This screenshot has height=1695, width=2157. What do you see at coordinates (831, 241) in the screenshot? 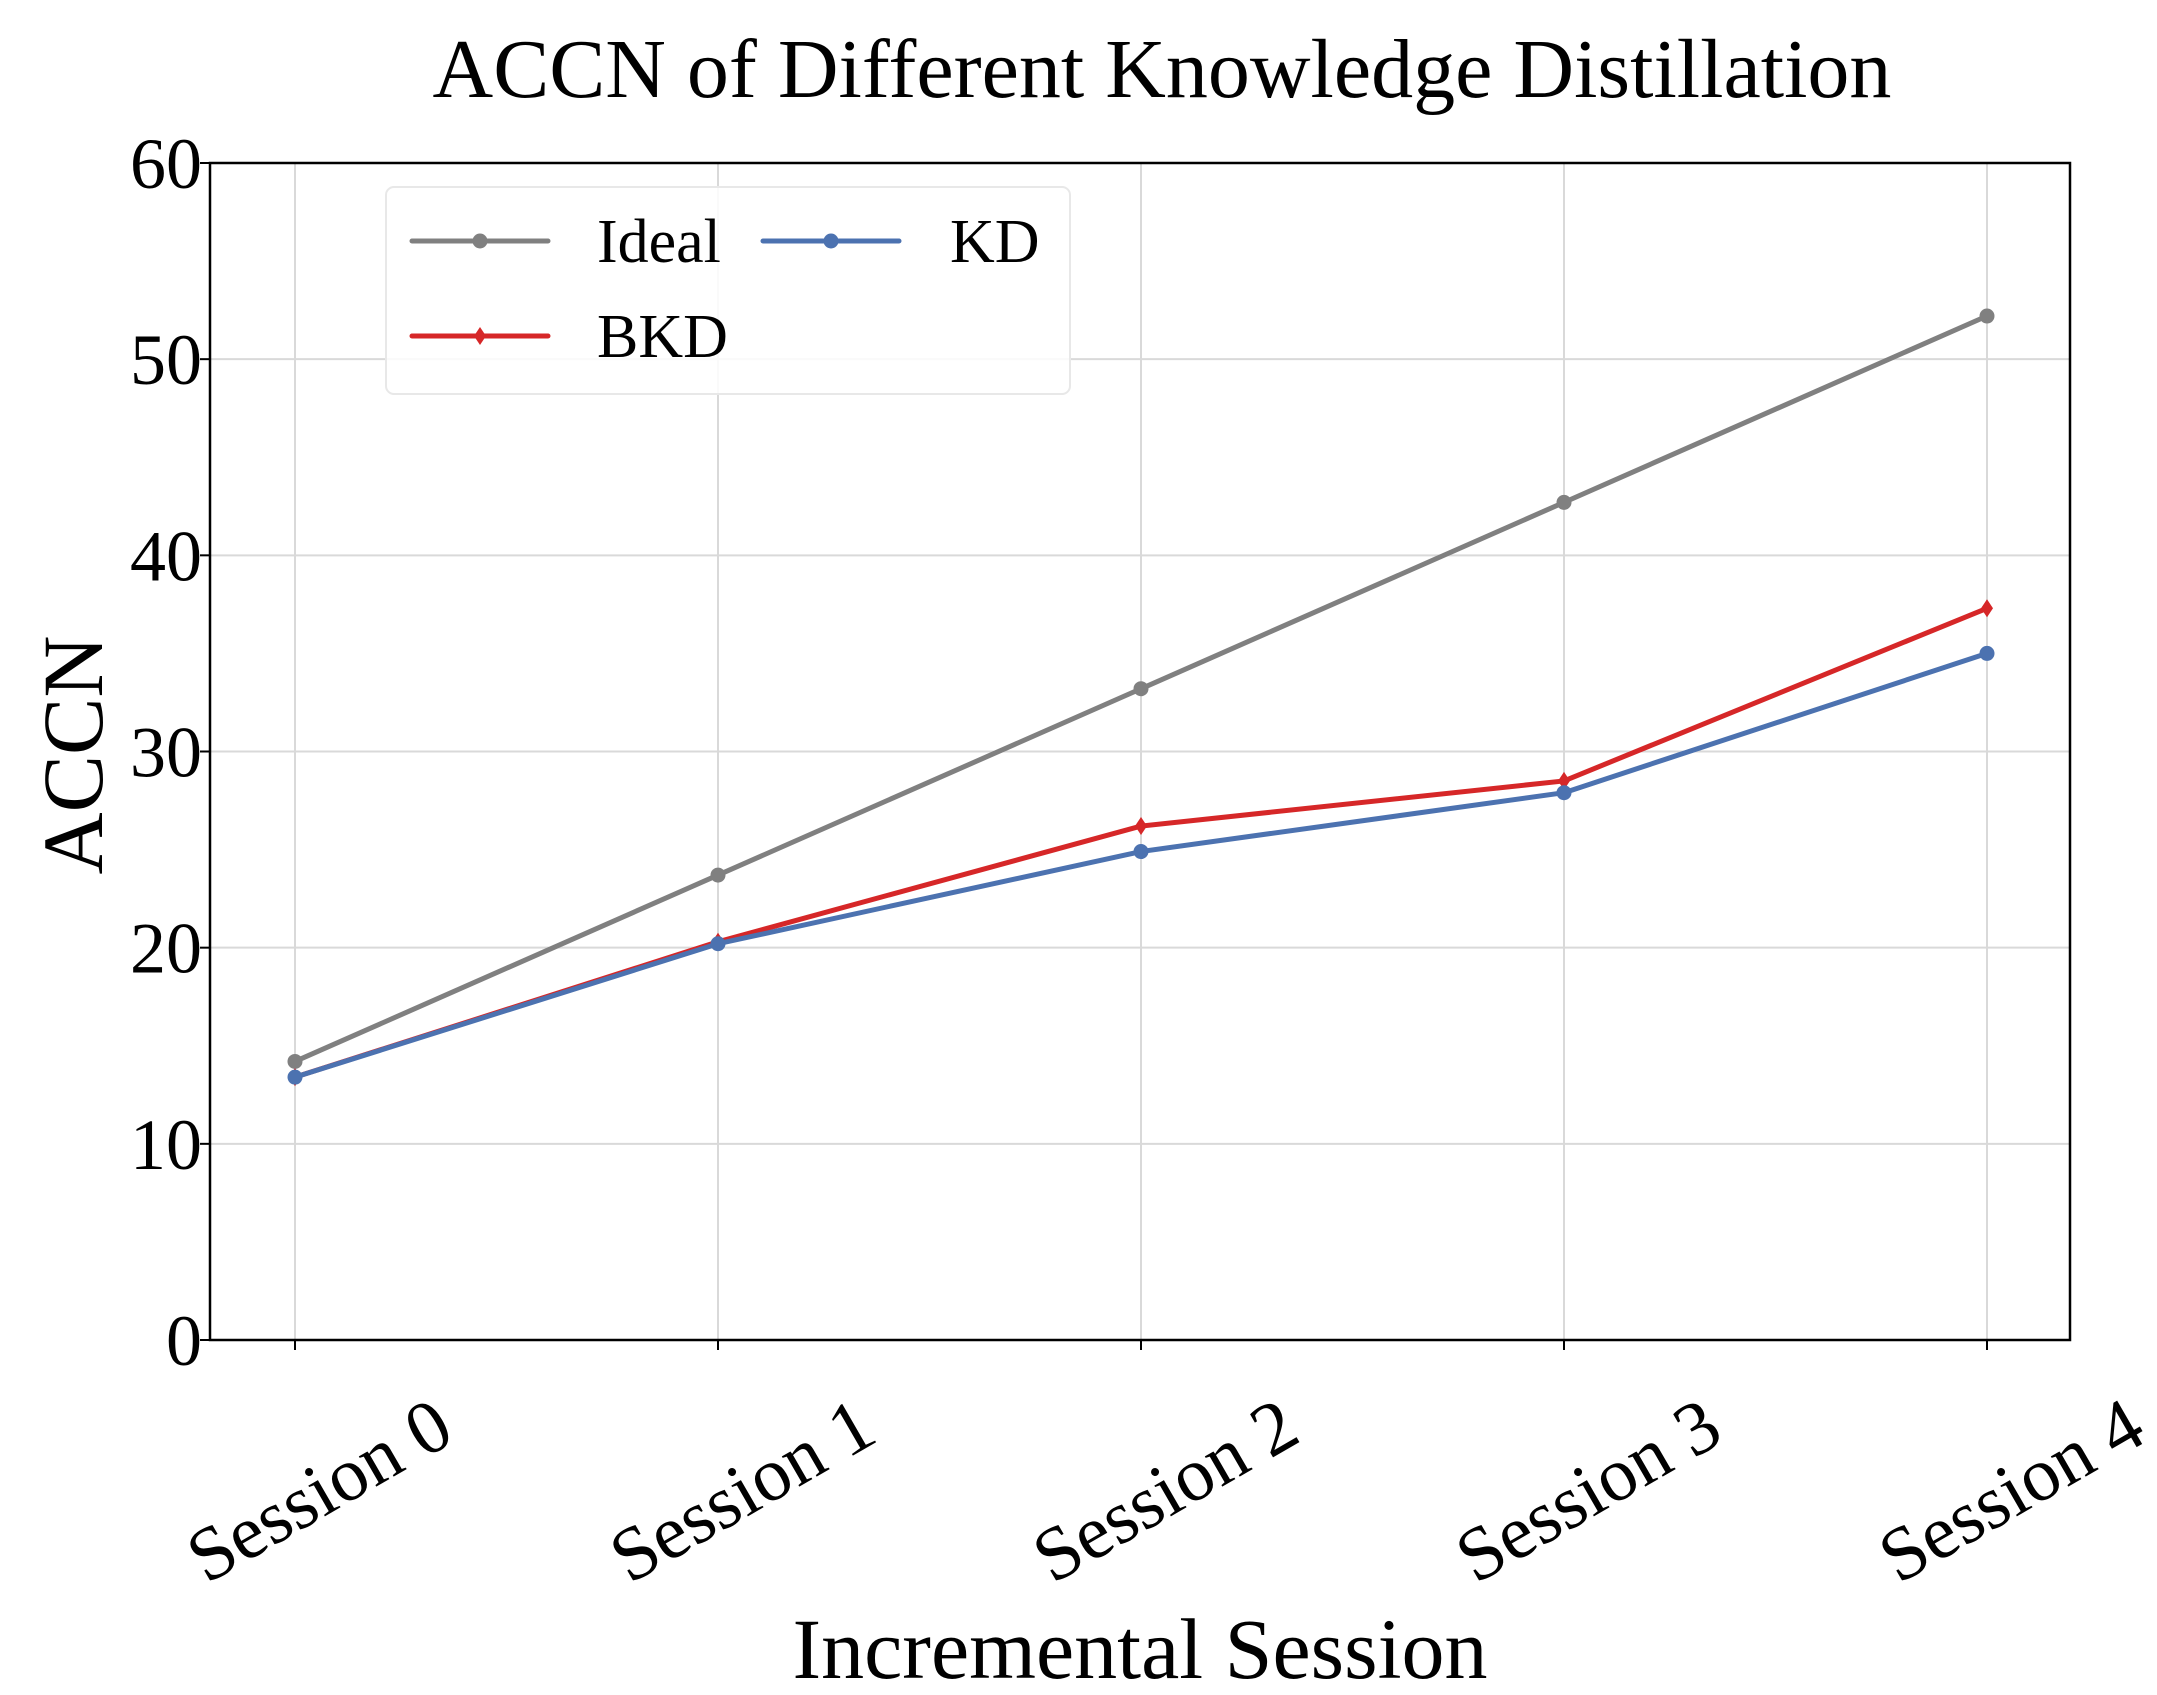
I see `legend-marker-kd` at bounding box center [831, 241].